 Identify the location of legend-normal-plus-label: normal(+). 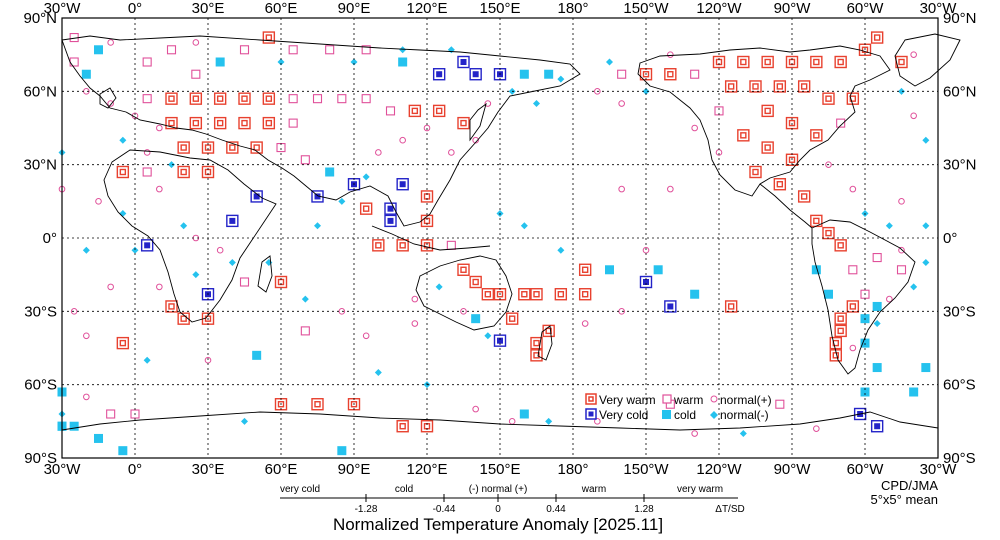
(746, 400).